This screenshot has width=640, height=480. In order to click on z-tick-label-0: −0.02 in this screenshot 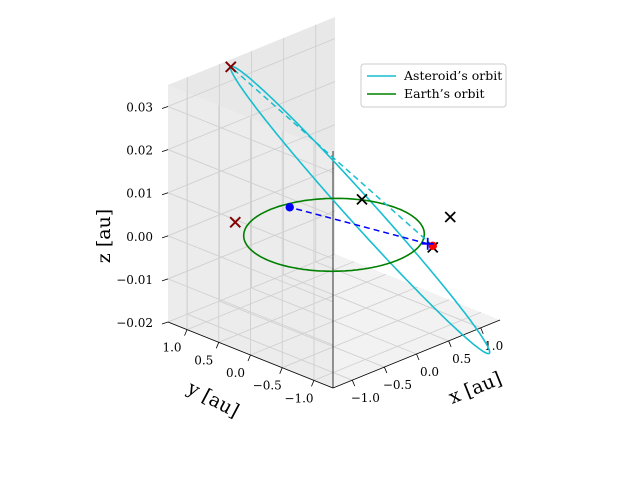, I will do `click(134, 323)`.